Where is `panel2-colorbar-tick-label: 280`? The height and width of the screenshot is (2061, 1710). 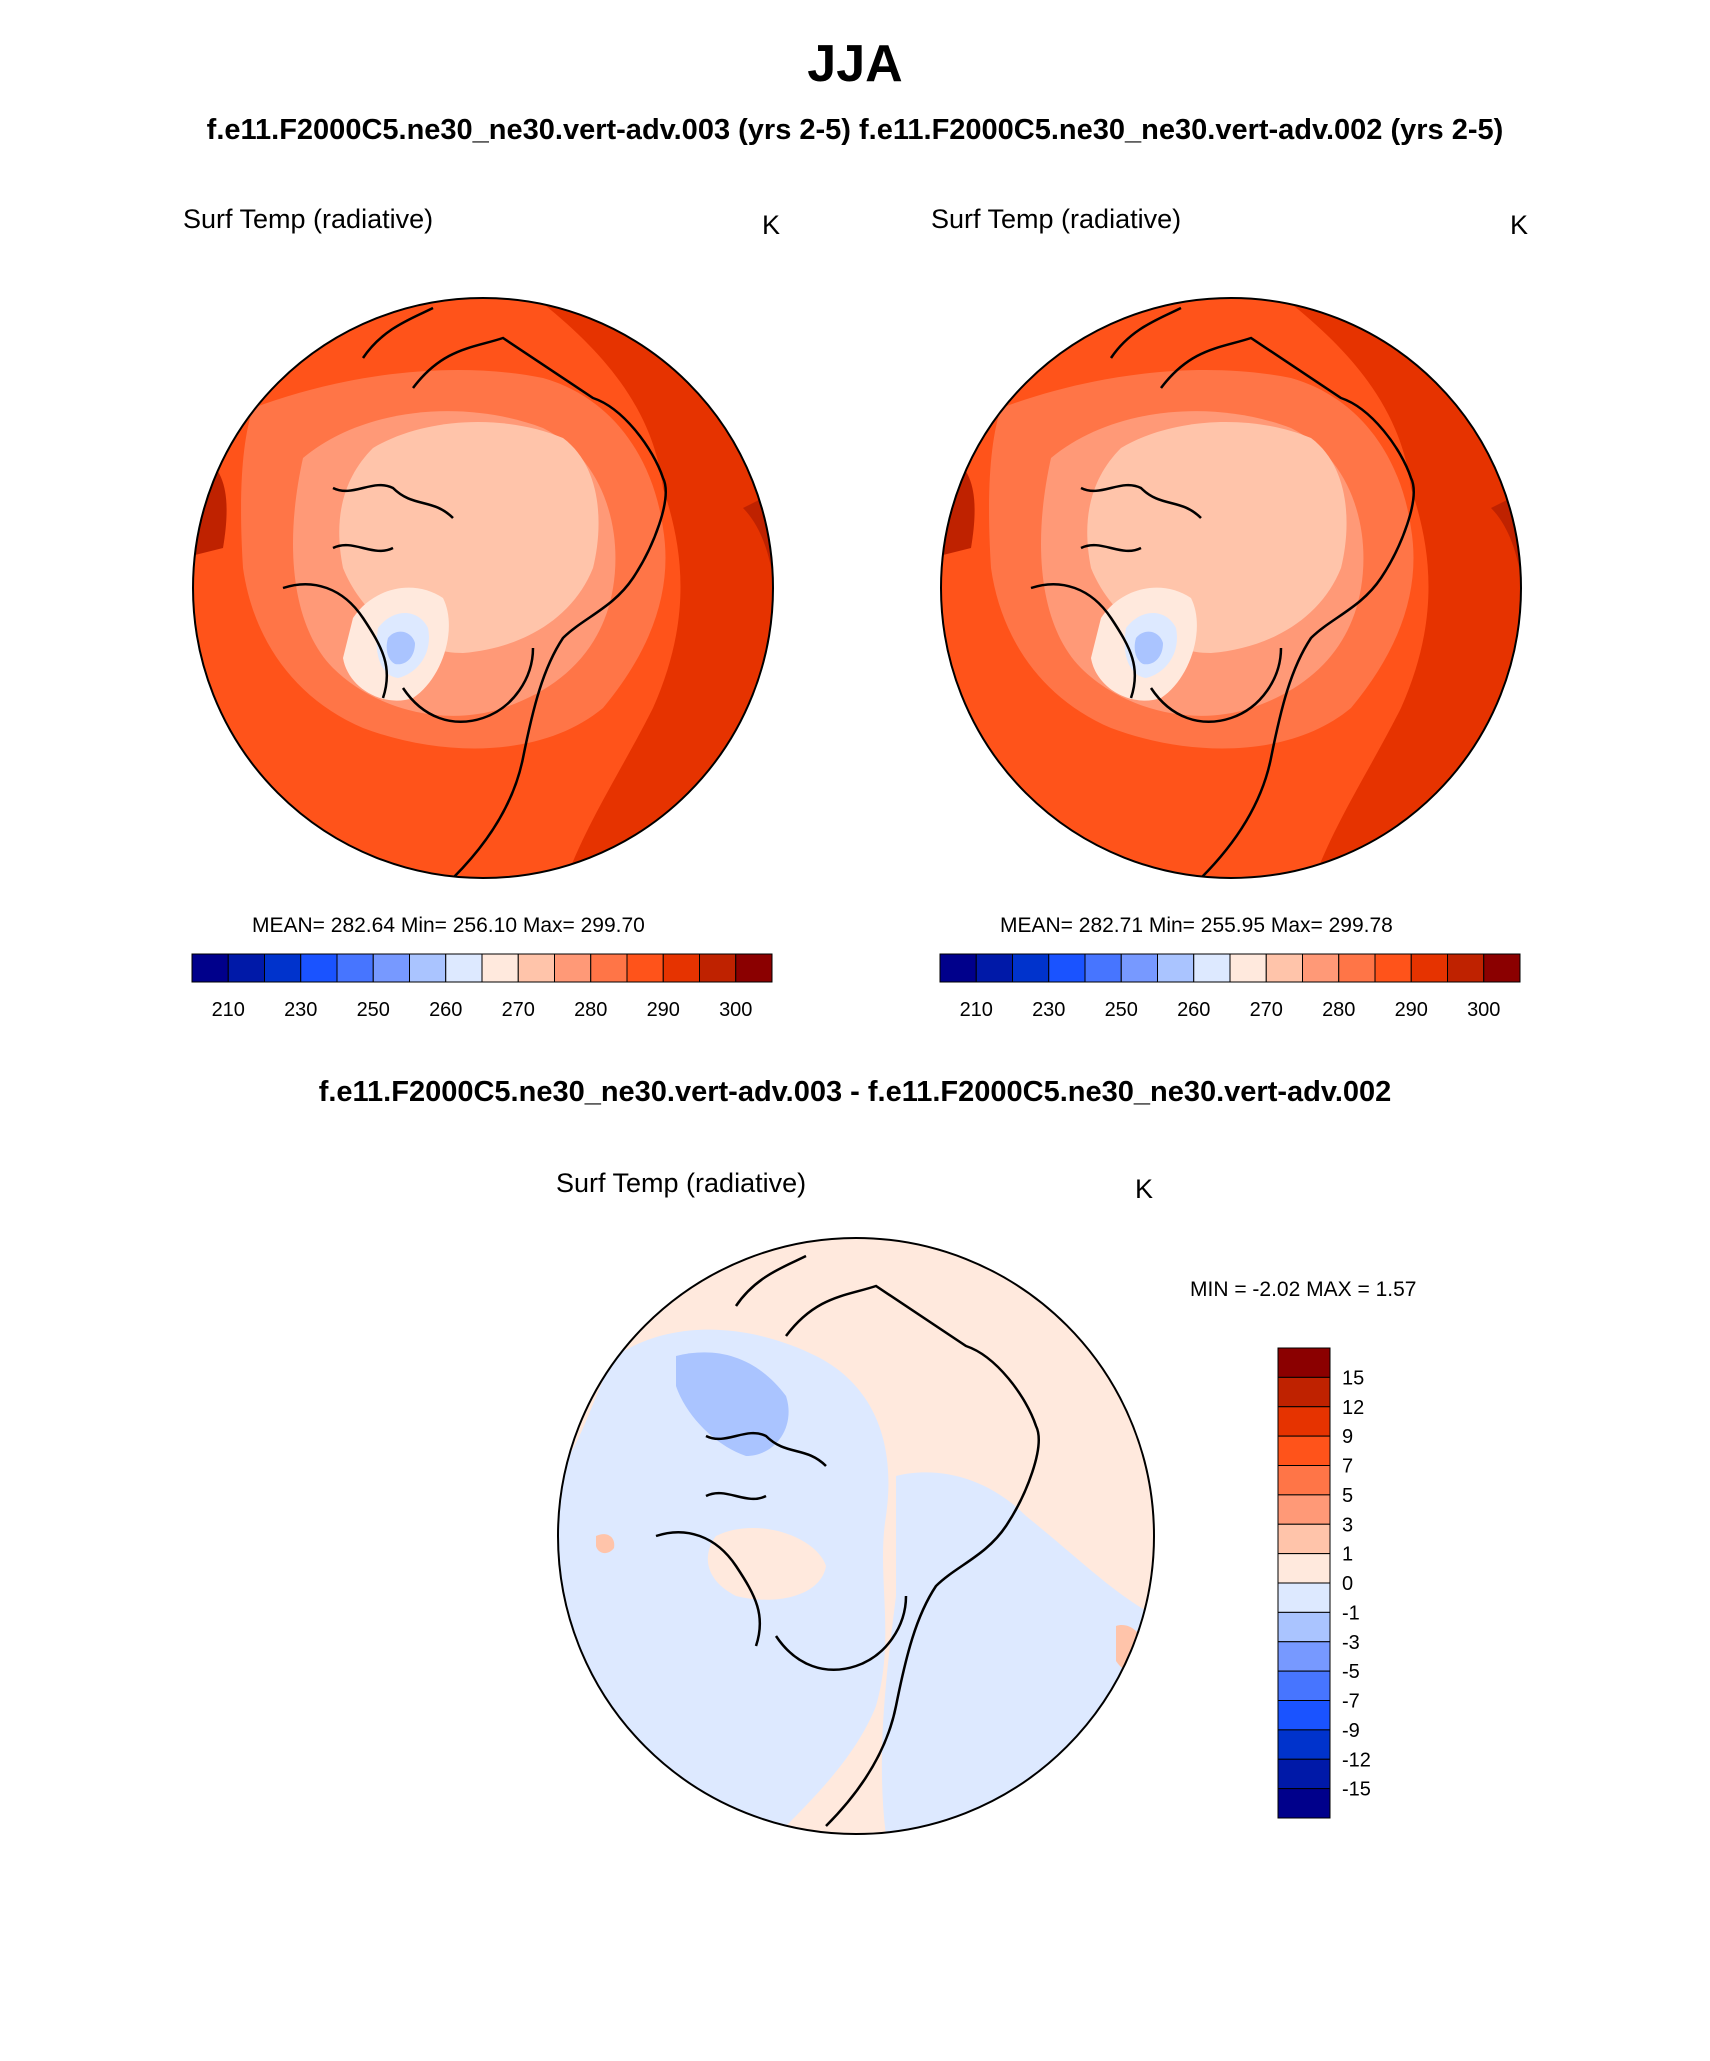
panel2-colorbar-tick-label: 280 is located at coordinates (1338, 1010).